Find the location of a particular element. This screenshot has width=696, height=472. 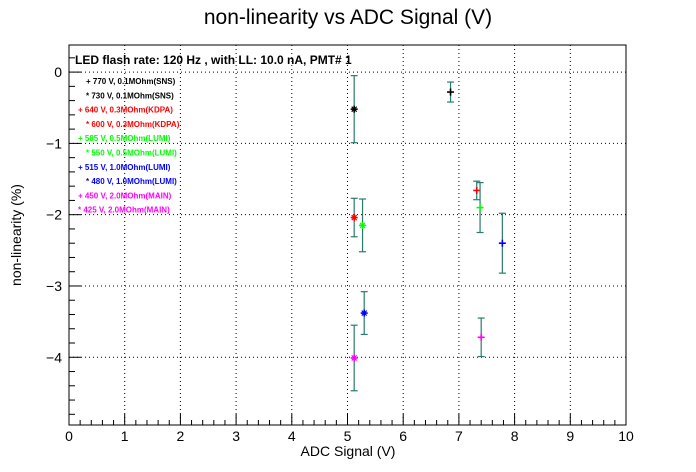

x-tick-label: 9 is located at coordinates (570, 436).